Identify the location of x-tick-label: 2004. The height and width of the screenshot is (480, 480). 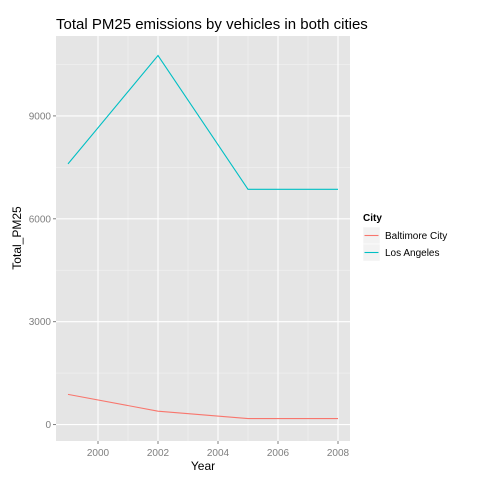
(218, 453).